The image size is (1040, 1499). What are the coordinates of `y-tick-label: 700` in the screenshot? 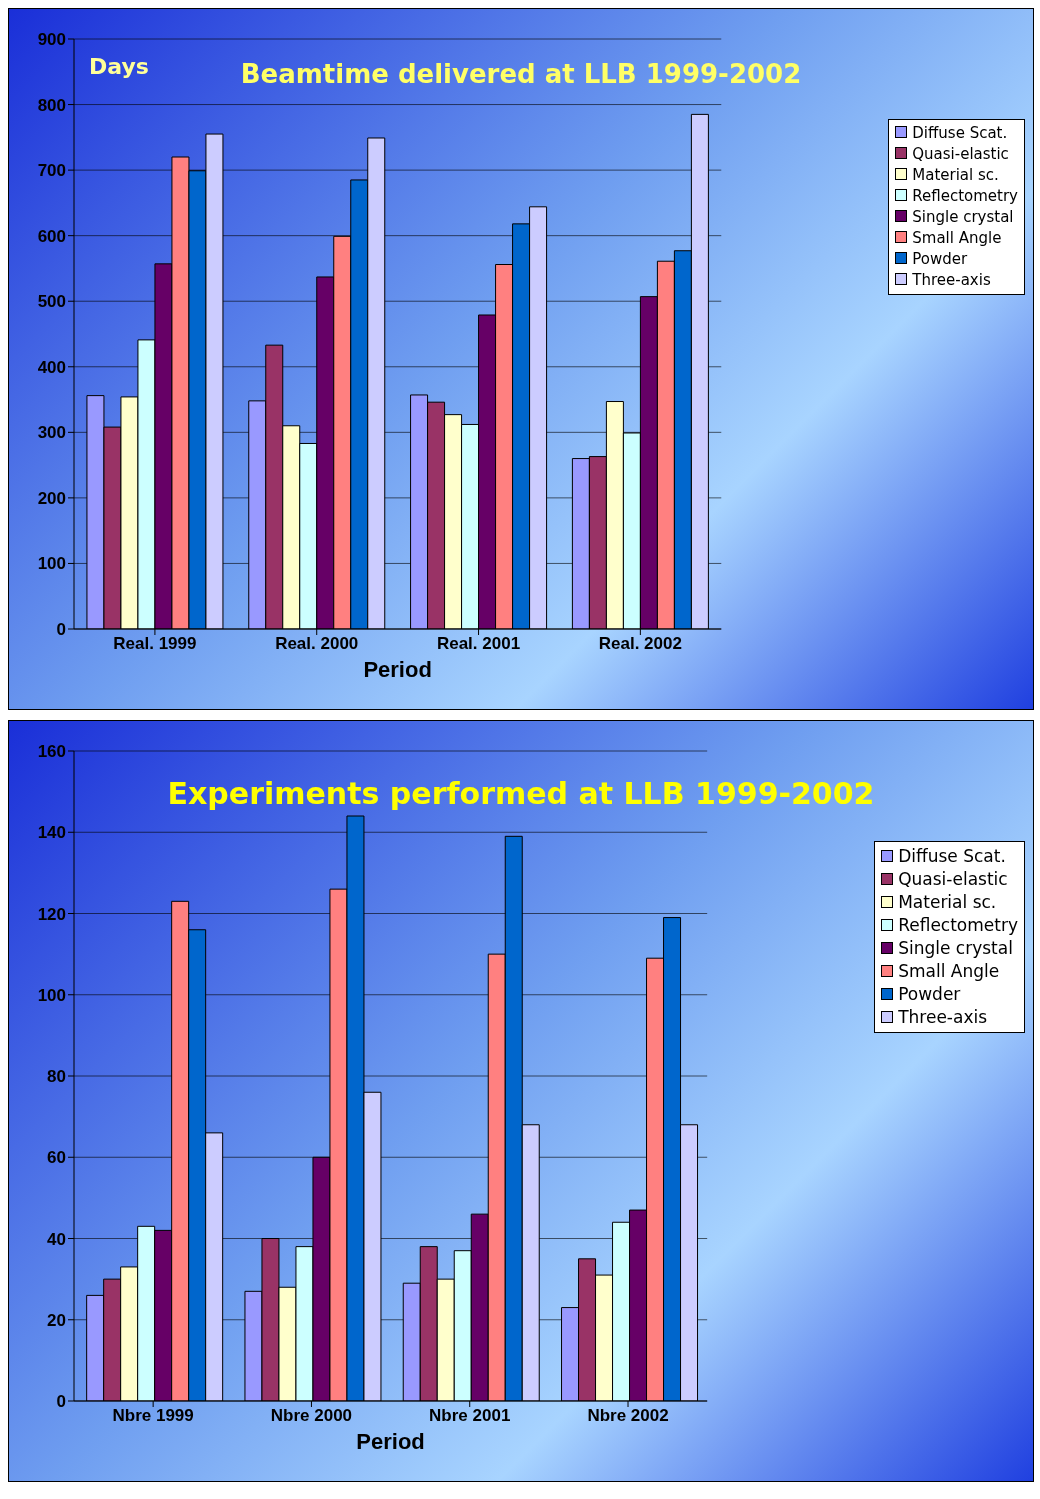 It's located at (51, 171).